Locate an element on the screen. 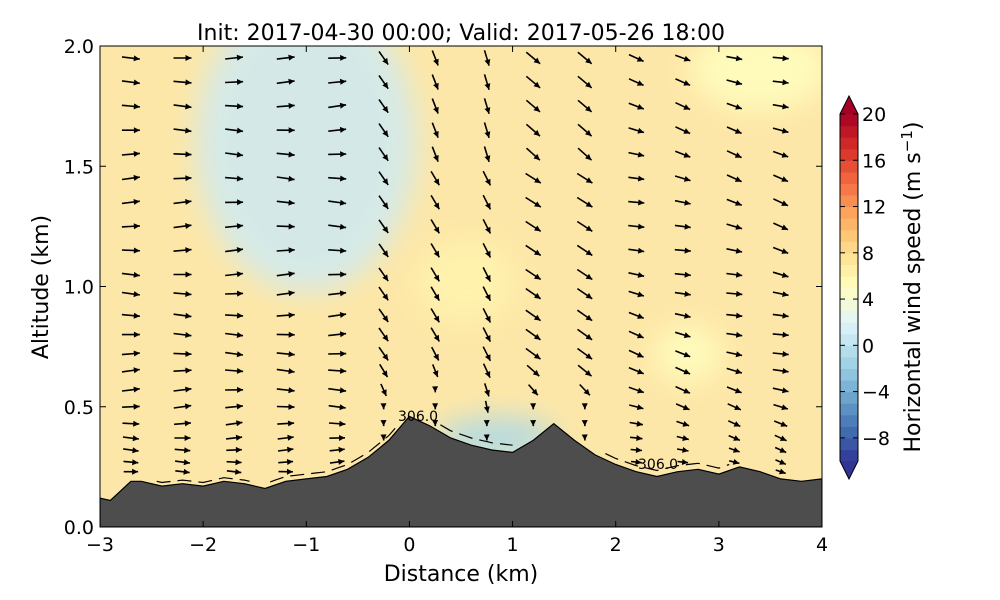 This screenshot has height=600, width=1000. theta-contour is located at coordinates (203, 480).